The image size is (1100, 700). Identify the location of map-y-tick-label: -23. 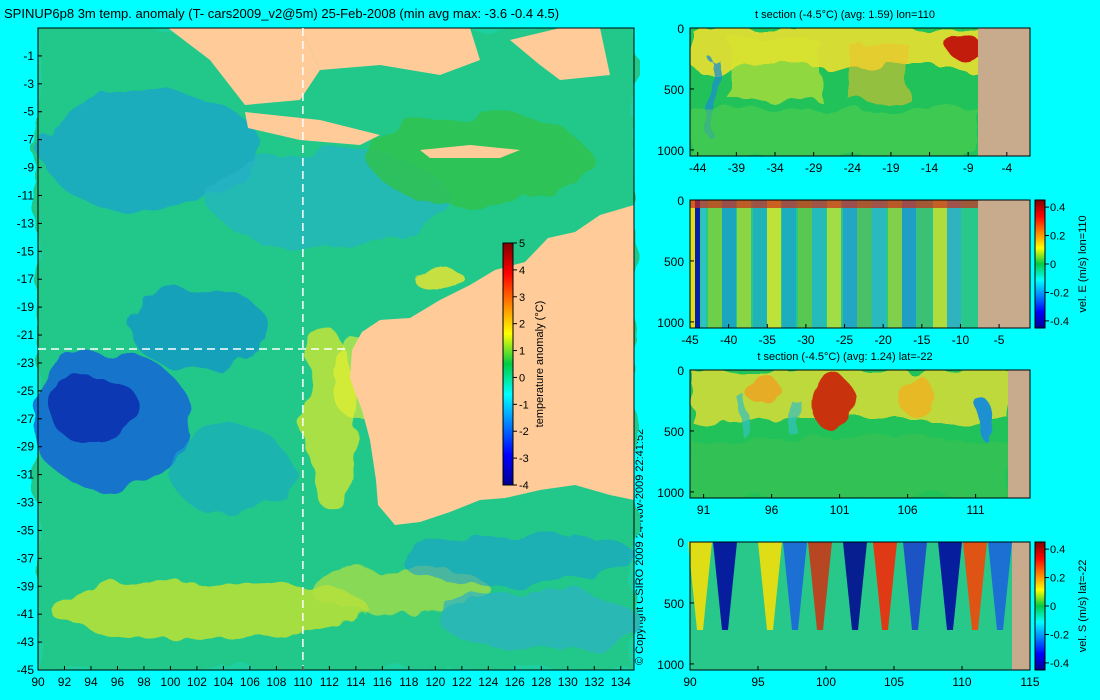
(26, 363).